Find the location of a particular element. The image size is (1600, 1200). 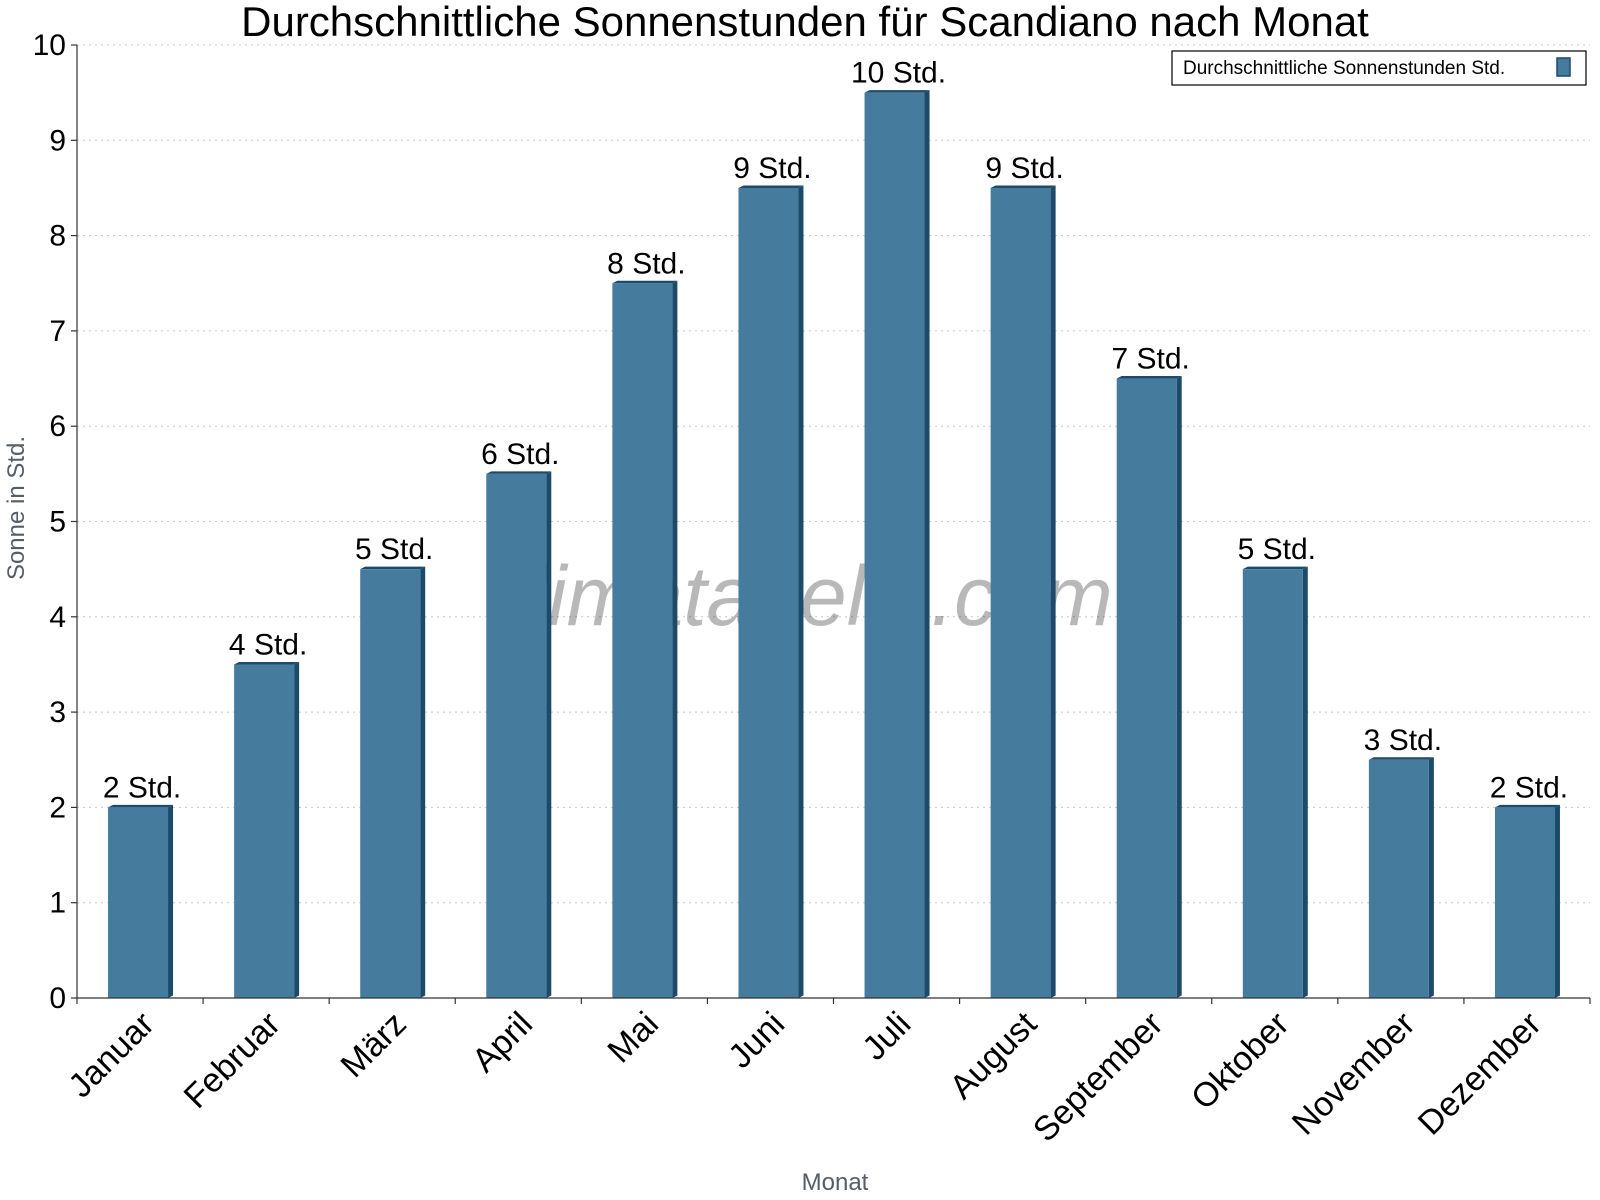

legend: Durchschnittliche Sonnenstunden Std. is located at coordinates (1379, 68).